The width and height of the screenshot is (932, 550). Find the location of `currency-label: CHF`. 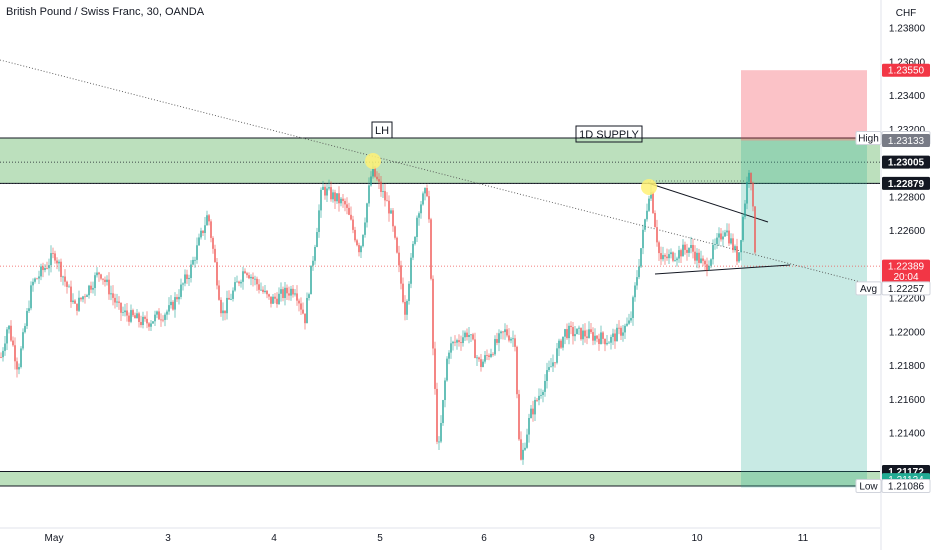

currency-label: CHF is located at coordinates (906, 13).